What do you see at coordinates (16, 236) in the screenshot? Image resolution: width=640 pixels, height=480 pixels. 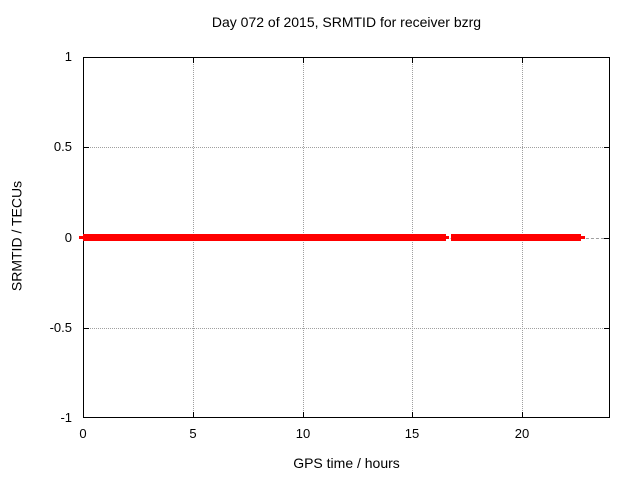 I see `y-axis-label: SRMTID / TECUs` at bounding box center [16, 236].